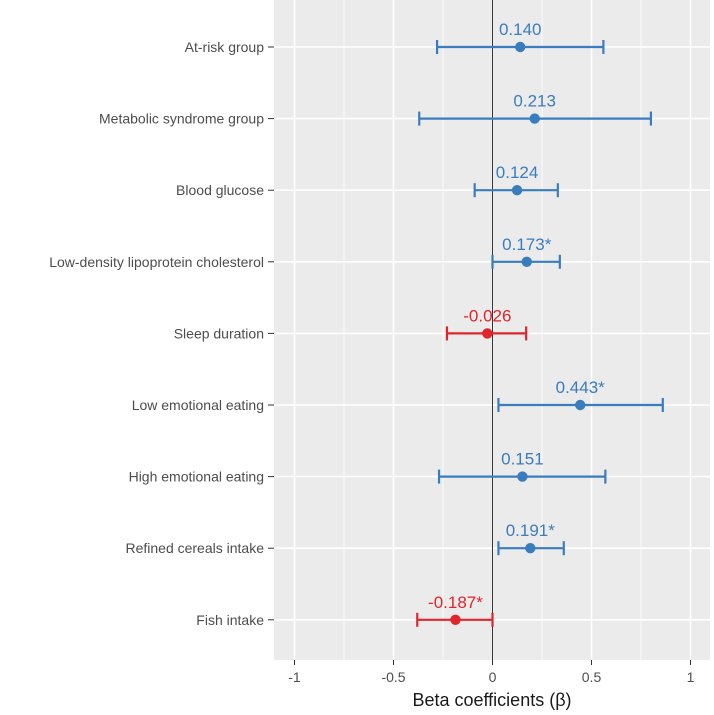 This screenshot has width=714, height=715. I want to click on estimate-label: 0.213, so click(534, 101).